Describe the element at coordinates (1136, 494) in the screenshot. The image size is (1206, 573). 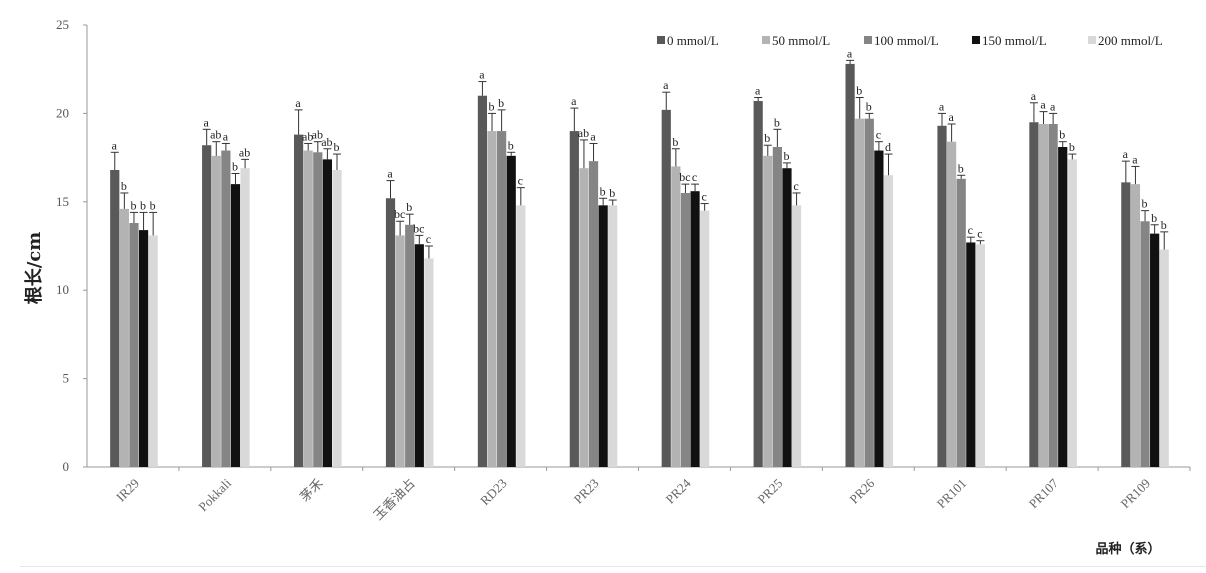
I see `category-label: PR109` at that location.